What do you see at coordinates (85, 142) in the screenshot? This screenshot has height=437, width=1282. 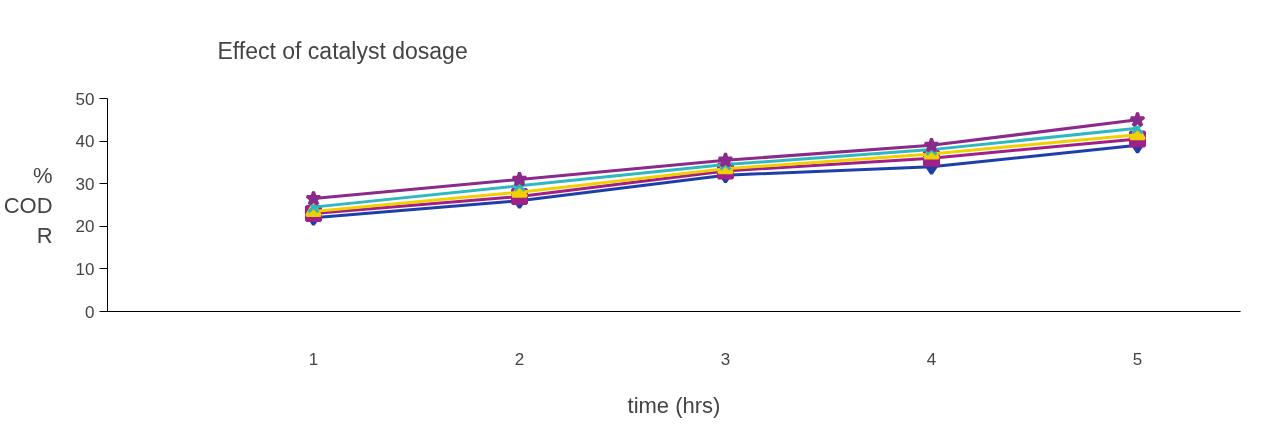 I see `y-tick-label: 40` at bounding box center [85, 142].